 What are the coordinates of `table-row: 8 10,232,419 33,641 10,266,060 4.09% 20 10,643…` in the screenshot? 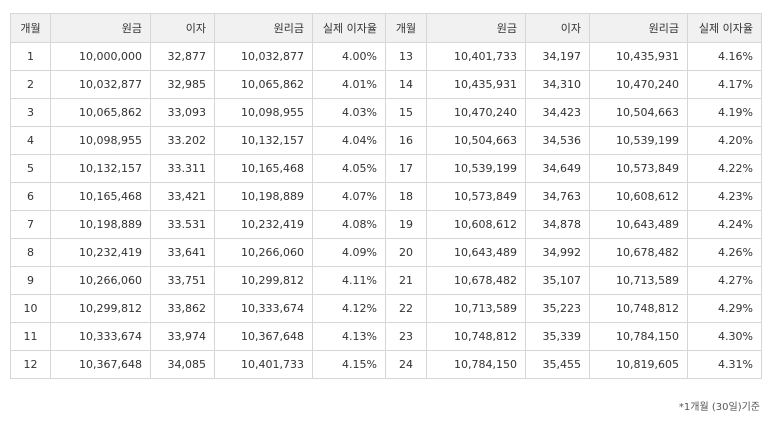 It's located at (386, 252).